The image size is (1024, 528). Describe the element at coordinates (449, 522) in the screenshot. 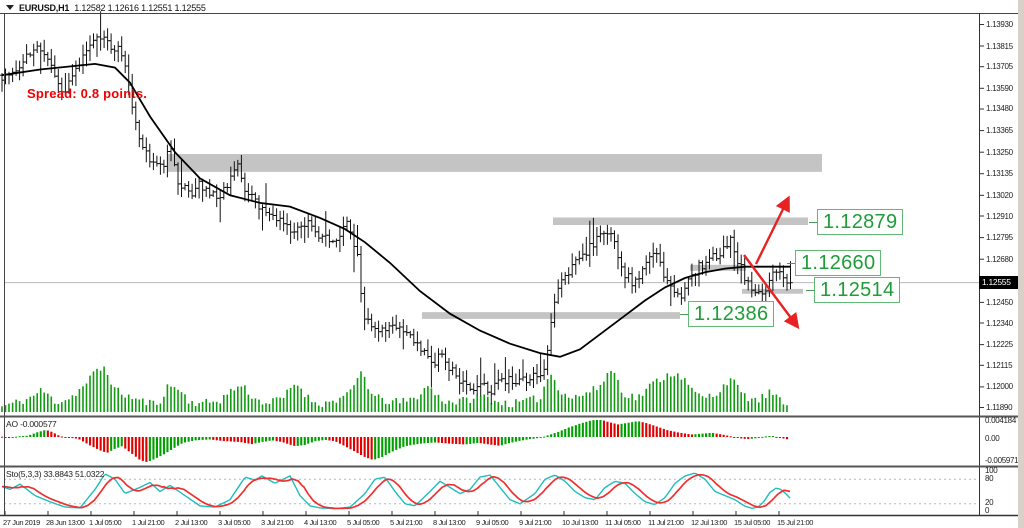

I see `time-tick-label: 8 Jul 13:00` at that location.